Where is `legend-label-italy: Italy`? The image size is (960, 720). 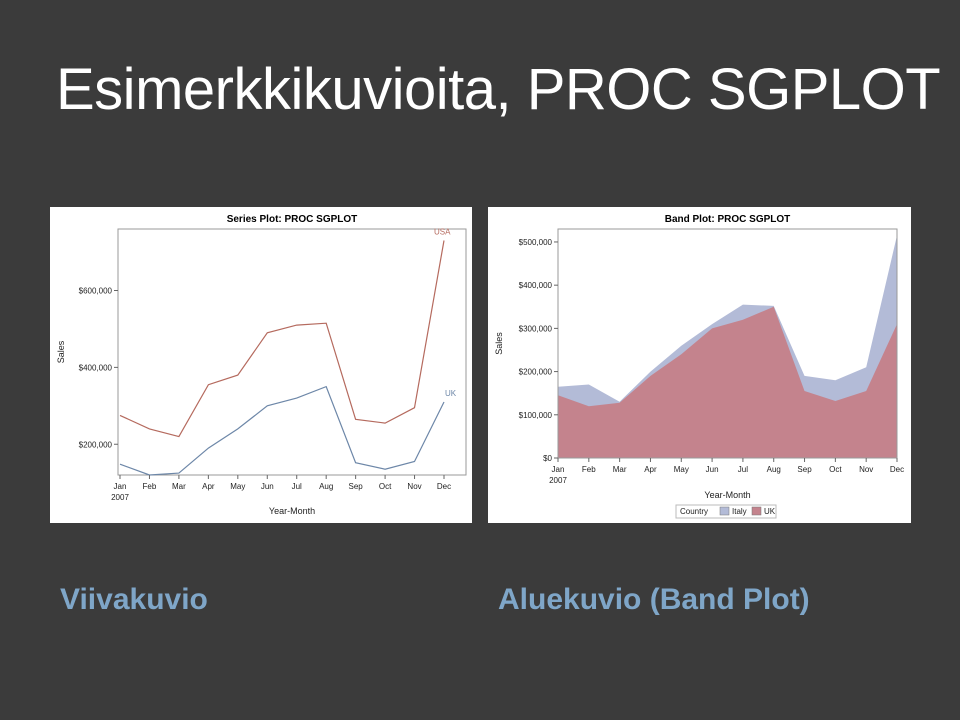
legend-label-italy: Italy is located at coordinates (739, 511).